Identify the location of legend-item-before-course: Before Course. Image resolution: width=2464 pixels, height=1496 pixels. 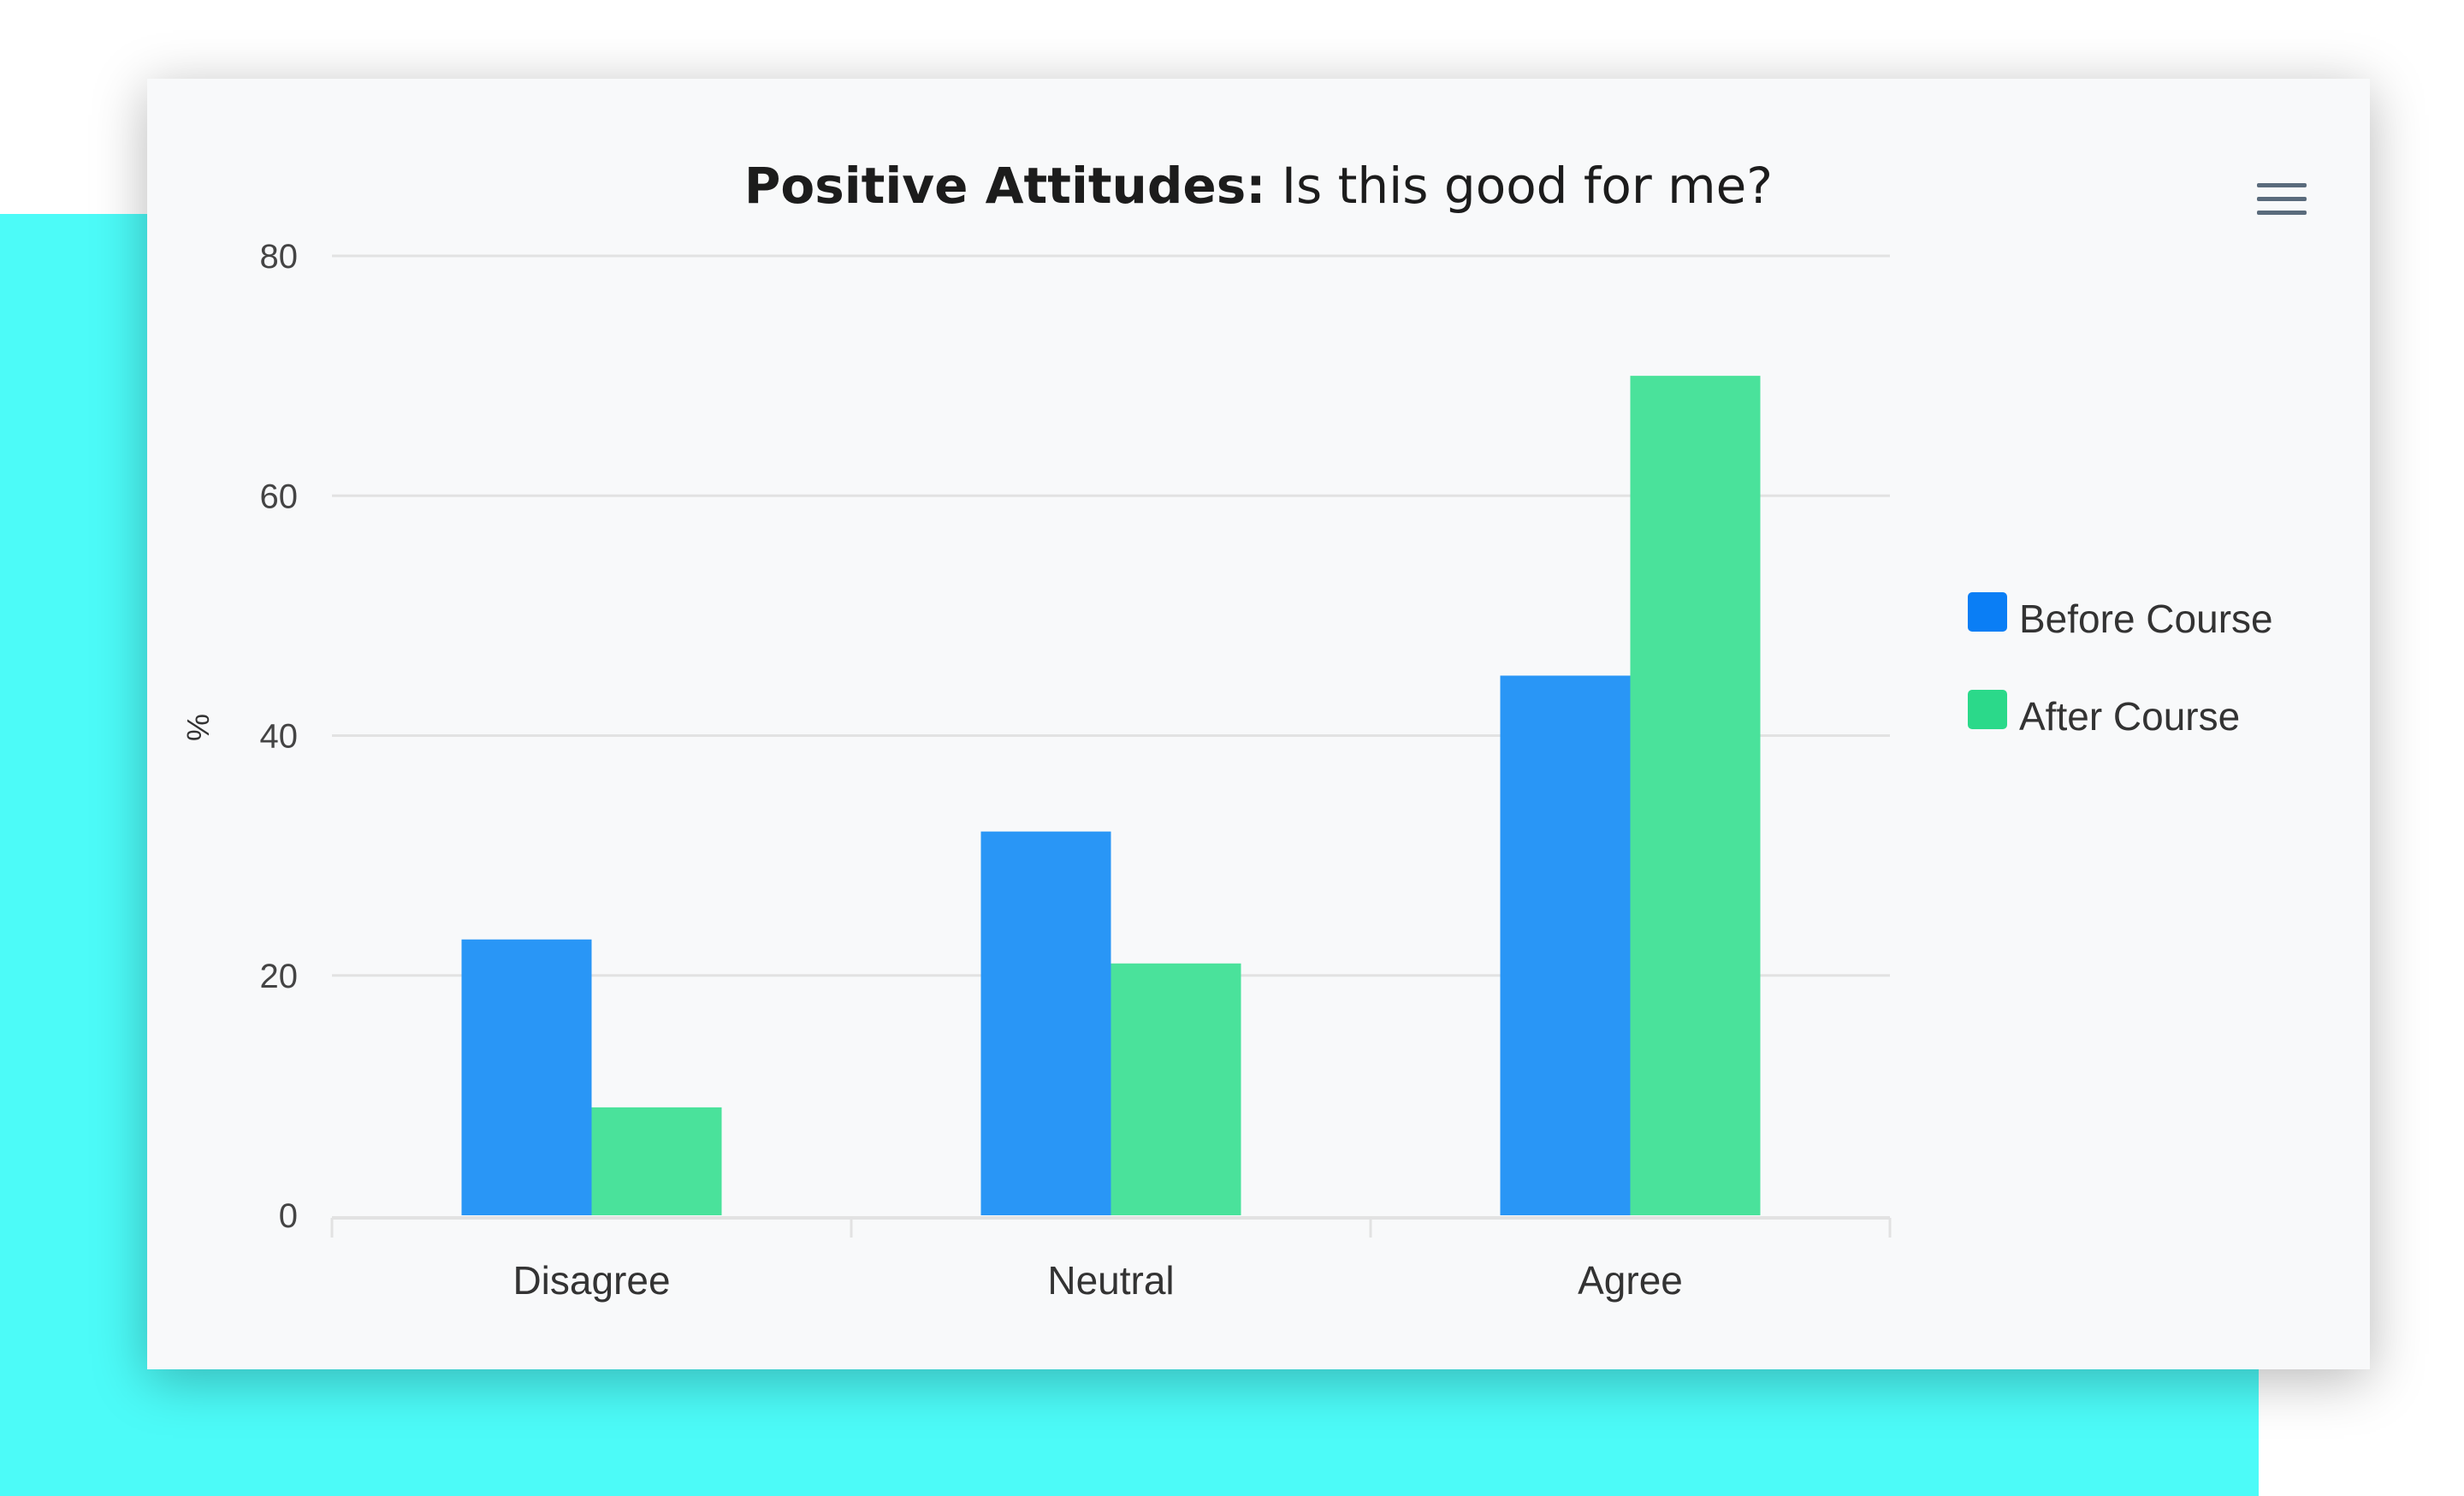
(2156, 616).